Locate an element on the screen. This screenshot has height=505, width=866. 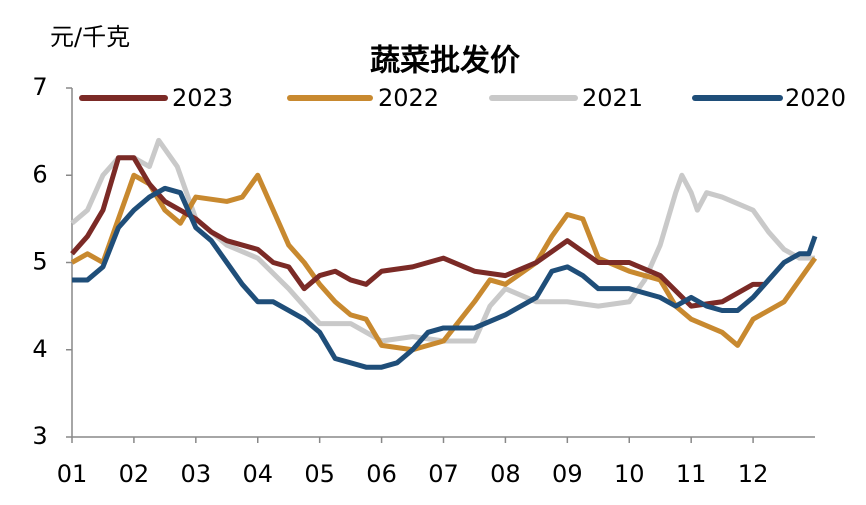
x-tick-label: 02 is located at coordinates (134, 474).